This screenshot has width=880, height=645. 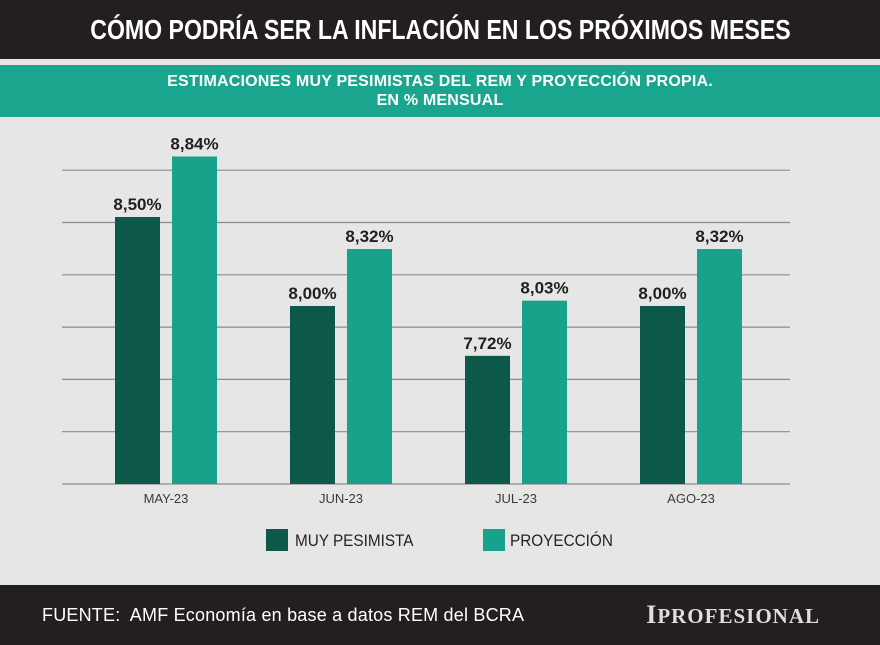 I want to click on brand-logo: IPROFESIONAL, so click(x=733, y=614).